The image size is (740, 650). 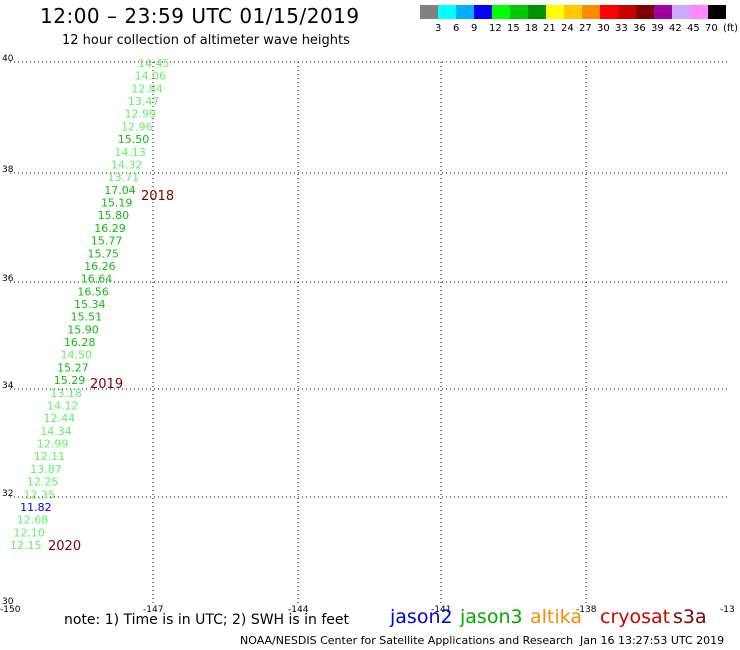 I want to click on lon-tick-label: -150, so click(x=10, y=610).